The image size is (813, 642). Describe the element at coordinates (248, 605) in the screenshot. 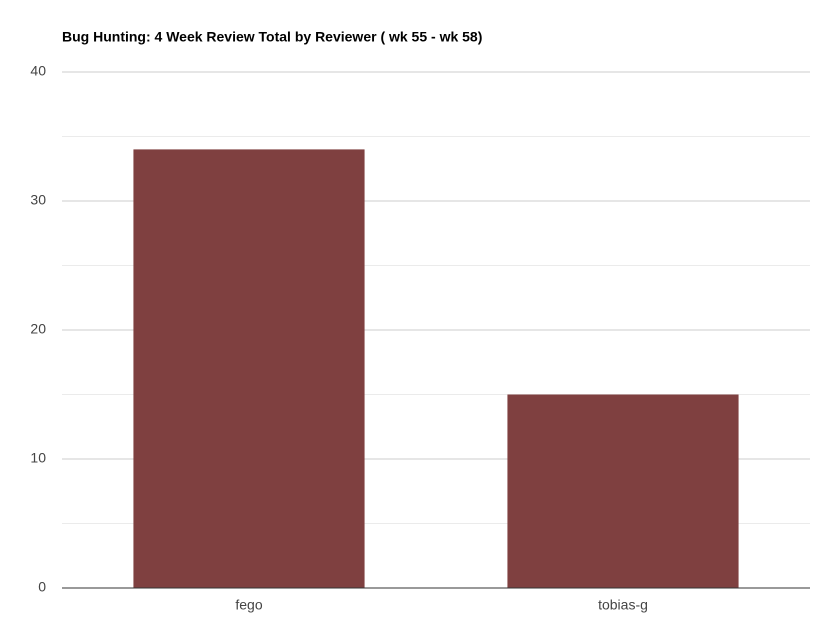

I see `x-tick-label: fego` at that location.